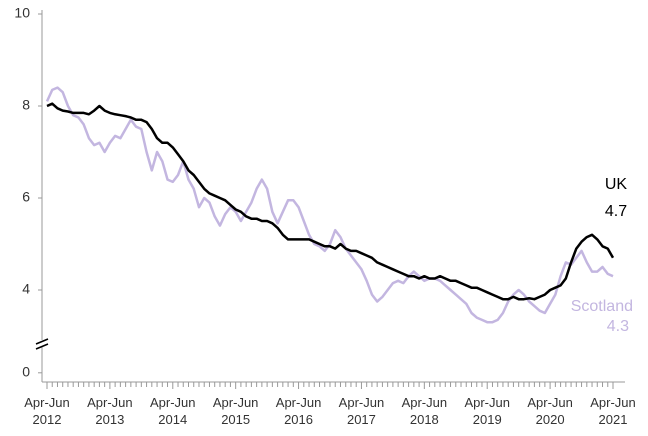  Describe the element at coordinates (235, 411) in the screenshot. I see `x-tick-label: Apr-Jun 2015` at that location.